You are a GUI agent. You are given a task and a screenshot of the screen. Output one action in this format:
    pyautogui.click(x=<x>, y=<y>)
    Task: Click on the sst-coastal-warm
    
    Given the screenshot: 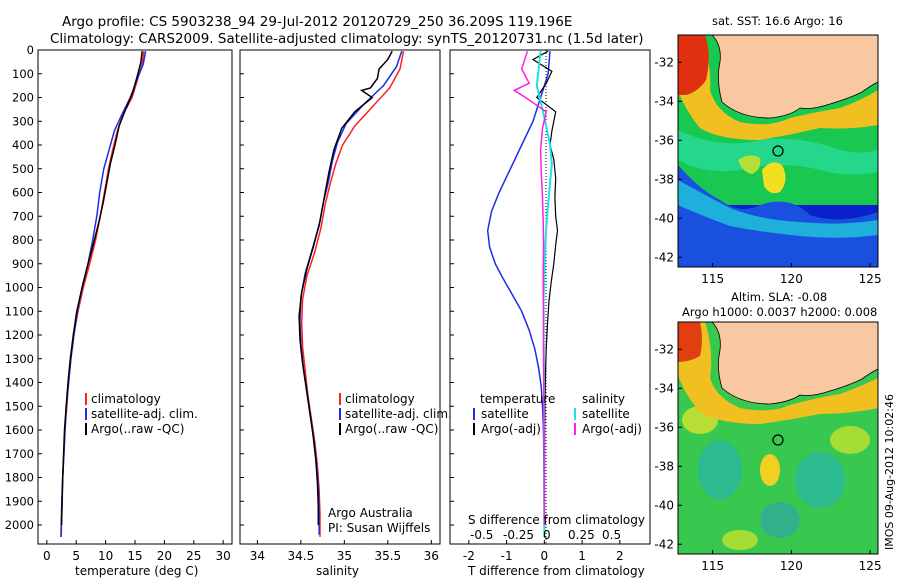 What is the action you would take?
    pyautogui.click(x=778, y=87)
    